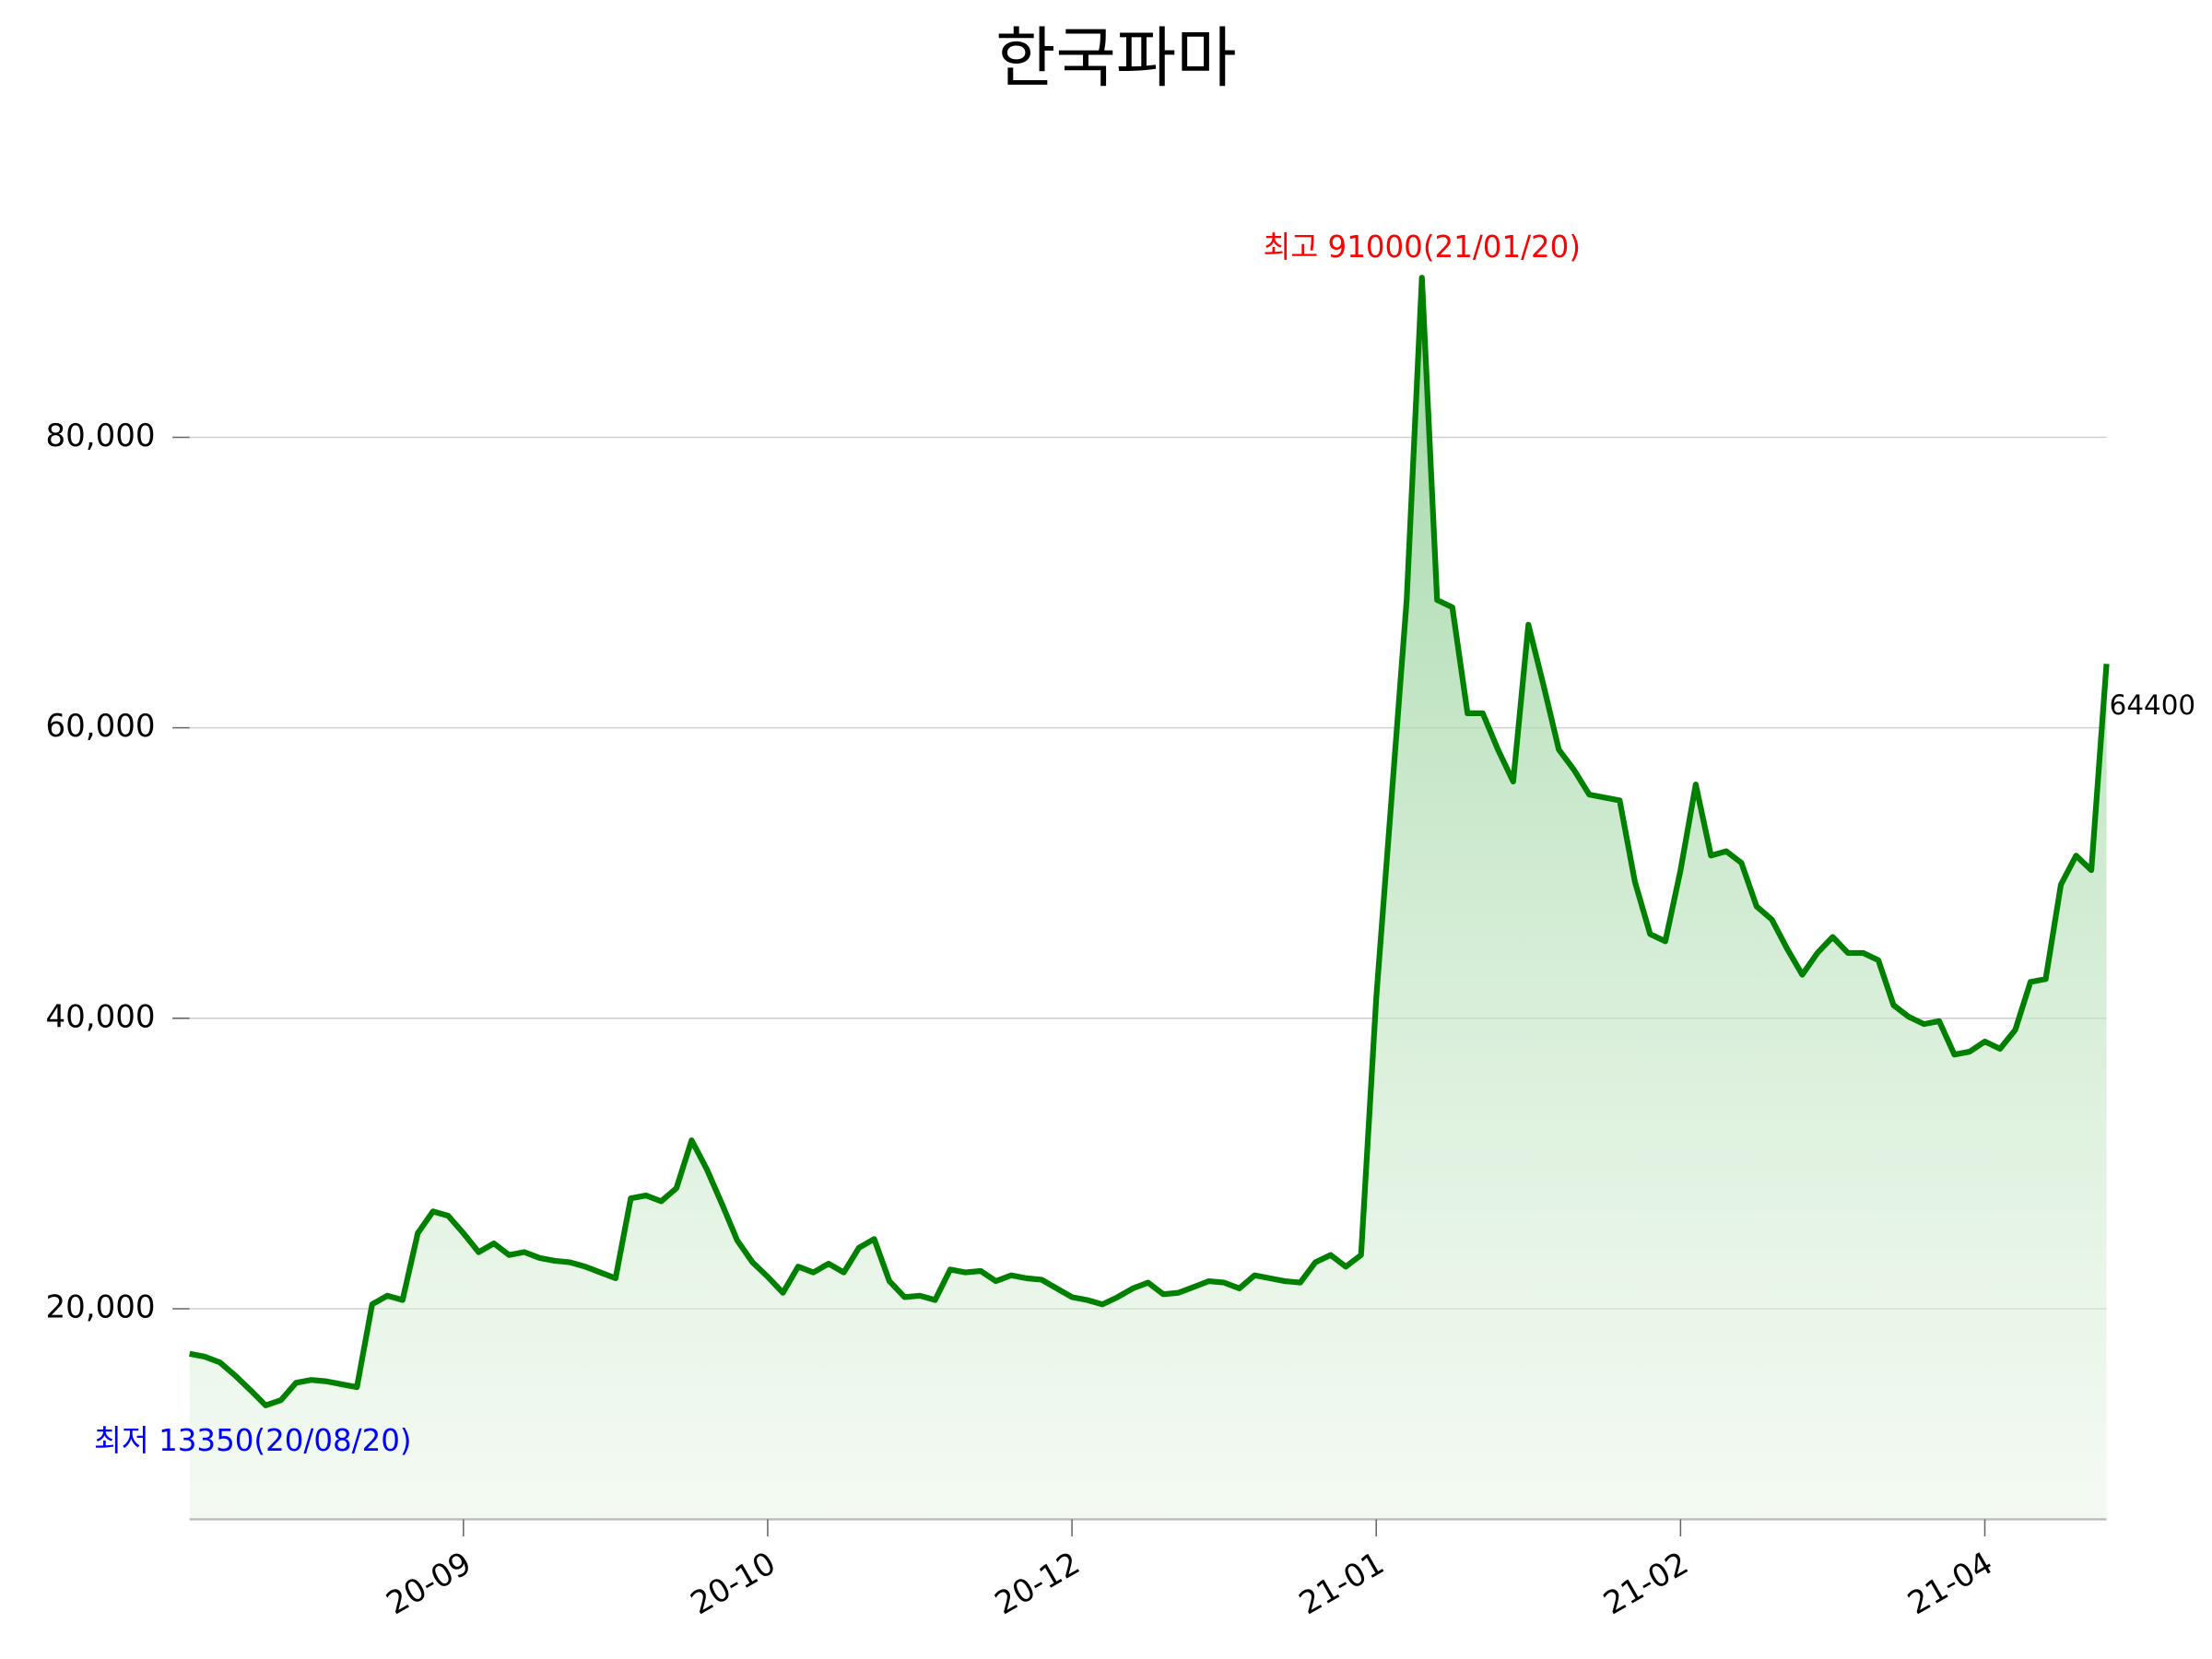 This screenshot has height=1659, width=2212. What do you see at coordinates (1116, 58) in the screenshot?
I see `chart-title: 한국파마` at bounding box center [1116, 58].